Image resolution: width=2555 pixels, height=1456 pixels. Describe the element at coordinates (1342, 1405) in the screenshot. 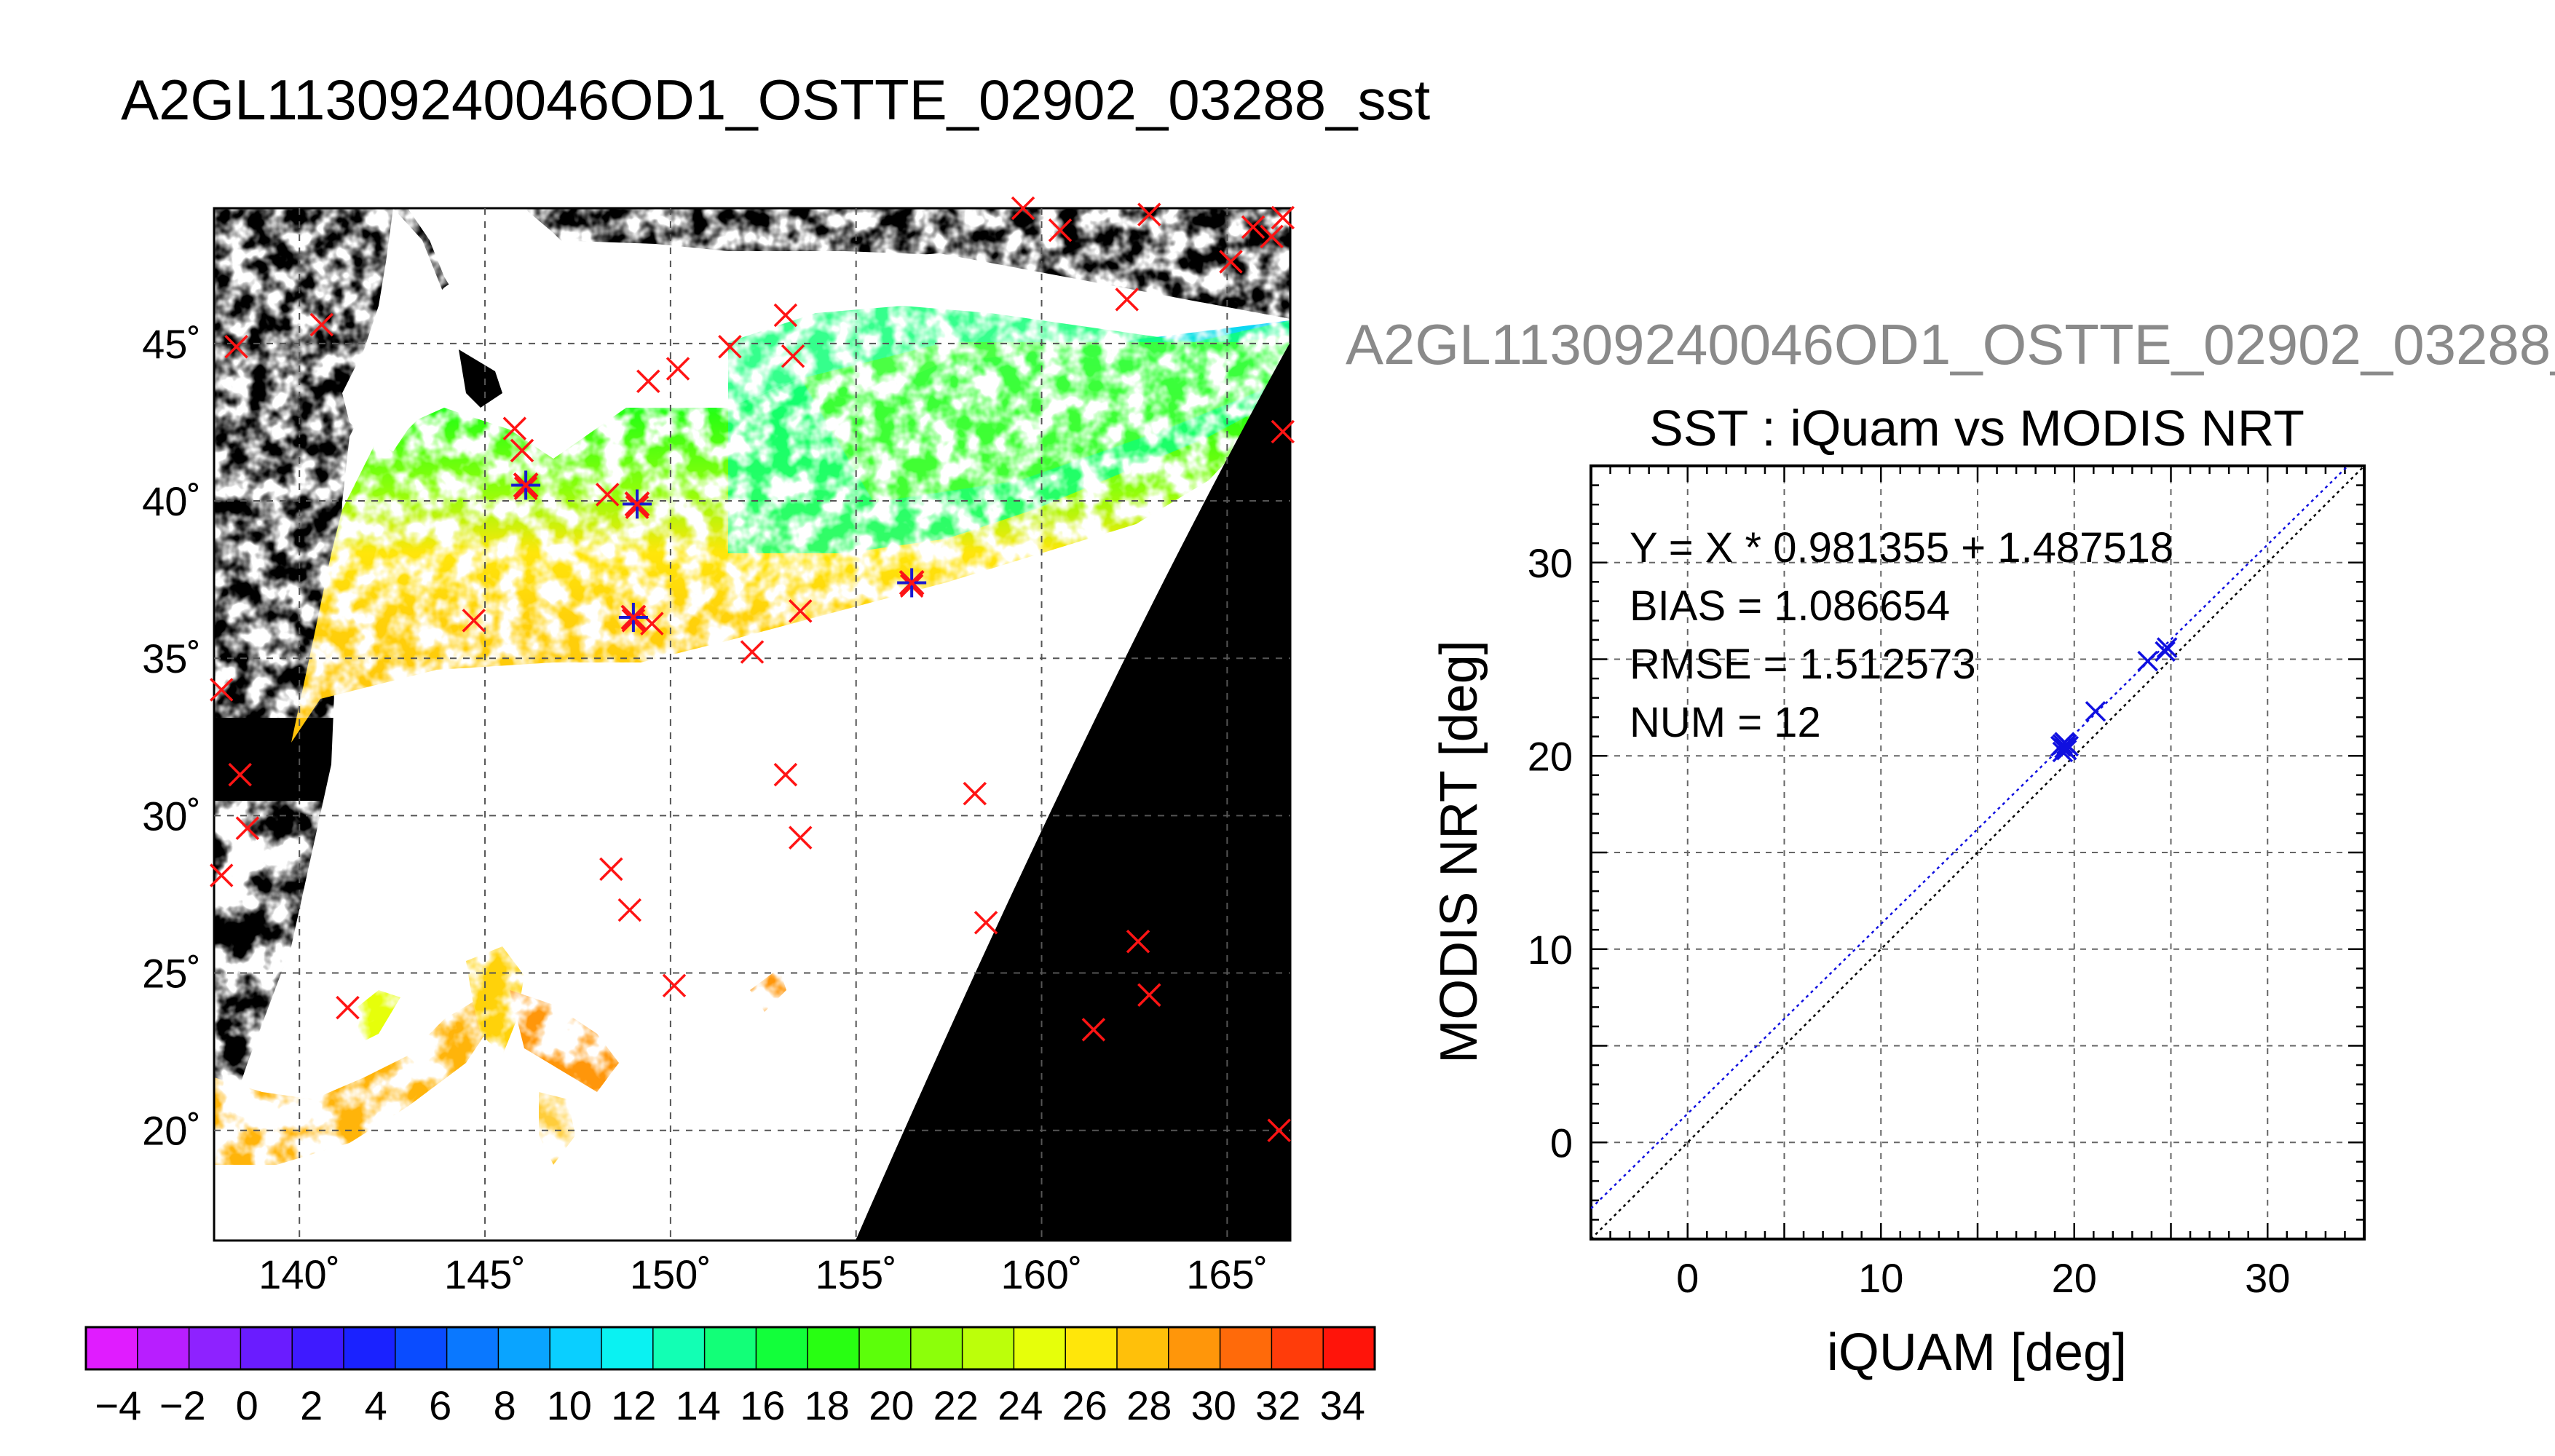

I see `colorbar-tick-label: 34` at that location.